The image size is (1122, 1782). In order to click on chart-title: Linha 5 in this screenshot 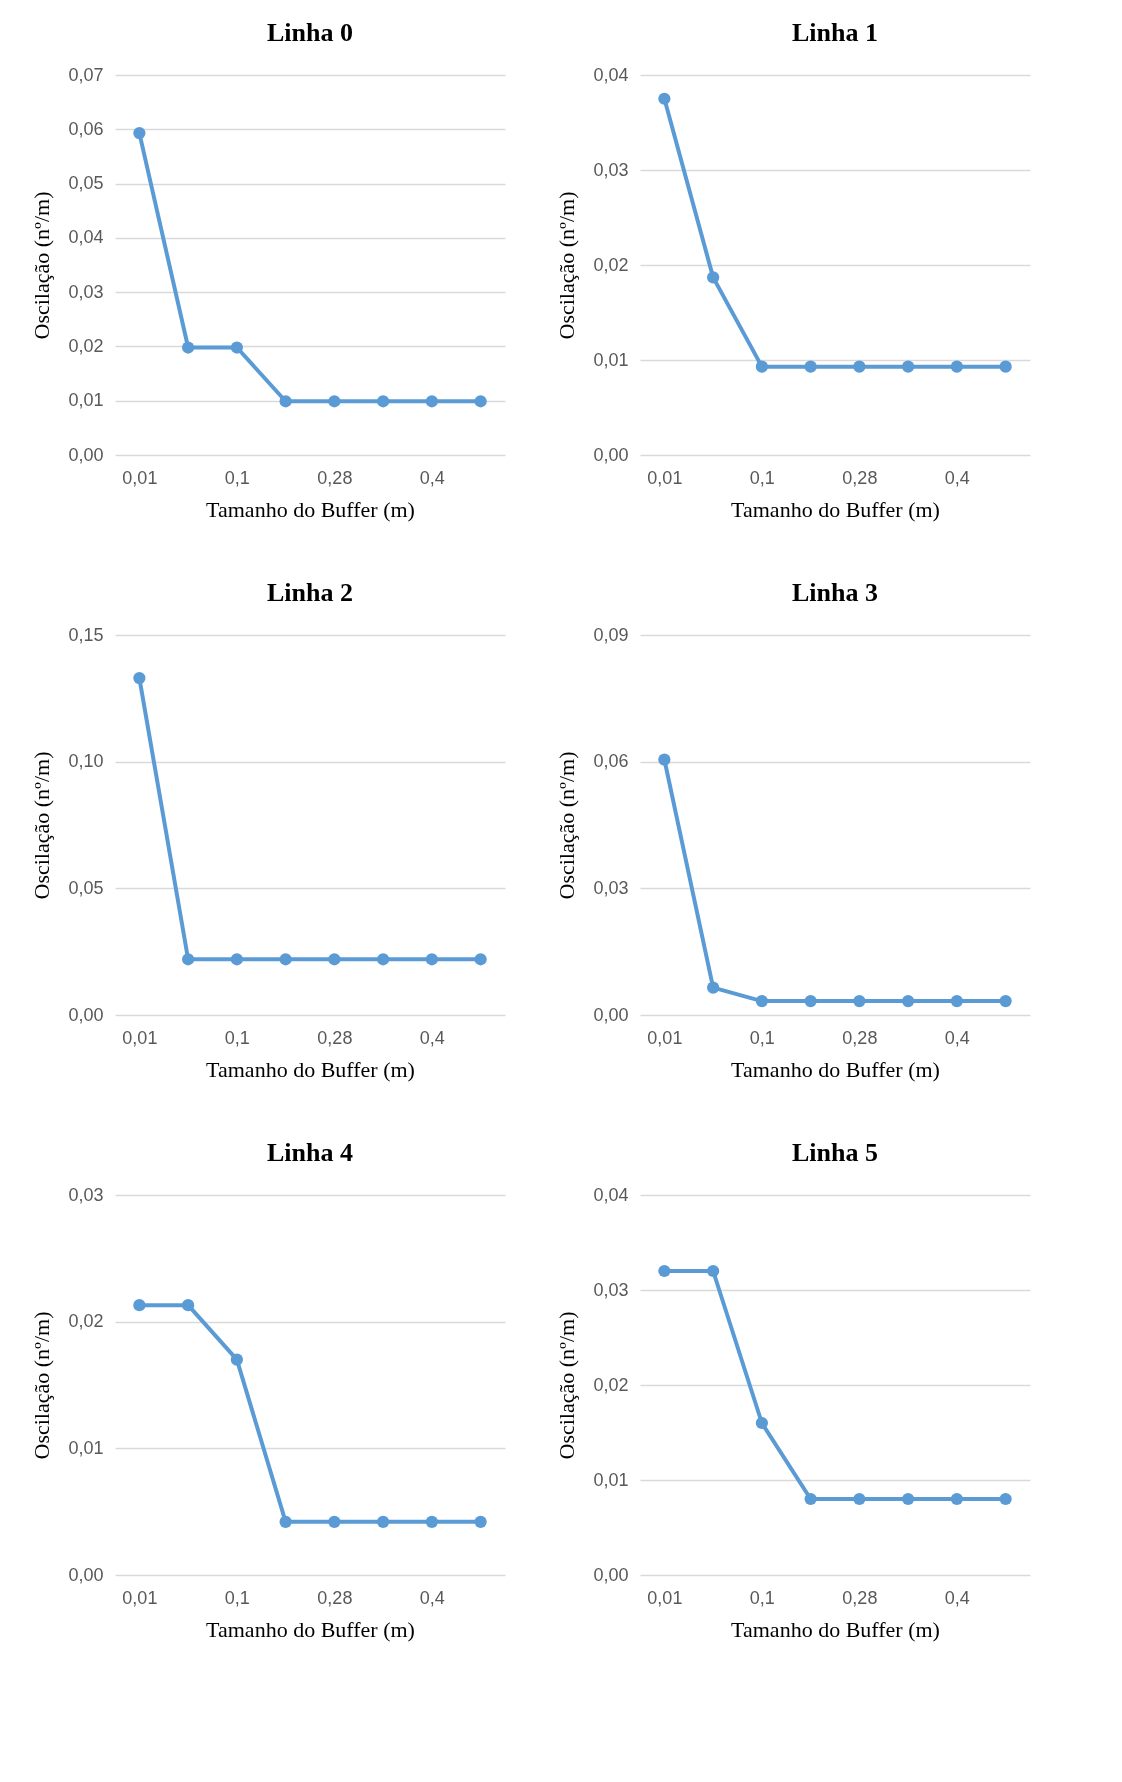, I will do `click(835, 1152)`.